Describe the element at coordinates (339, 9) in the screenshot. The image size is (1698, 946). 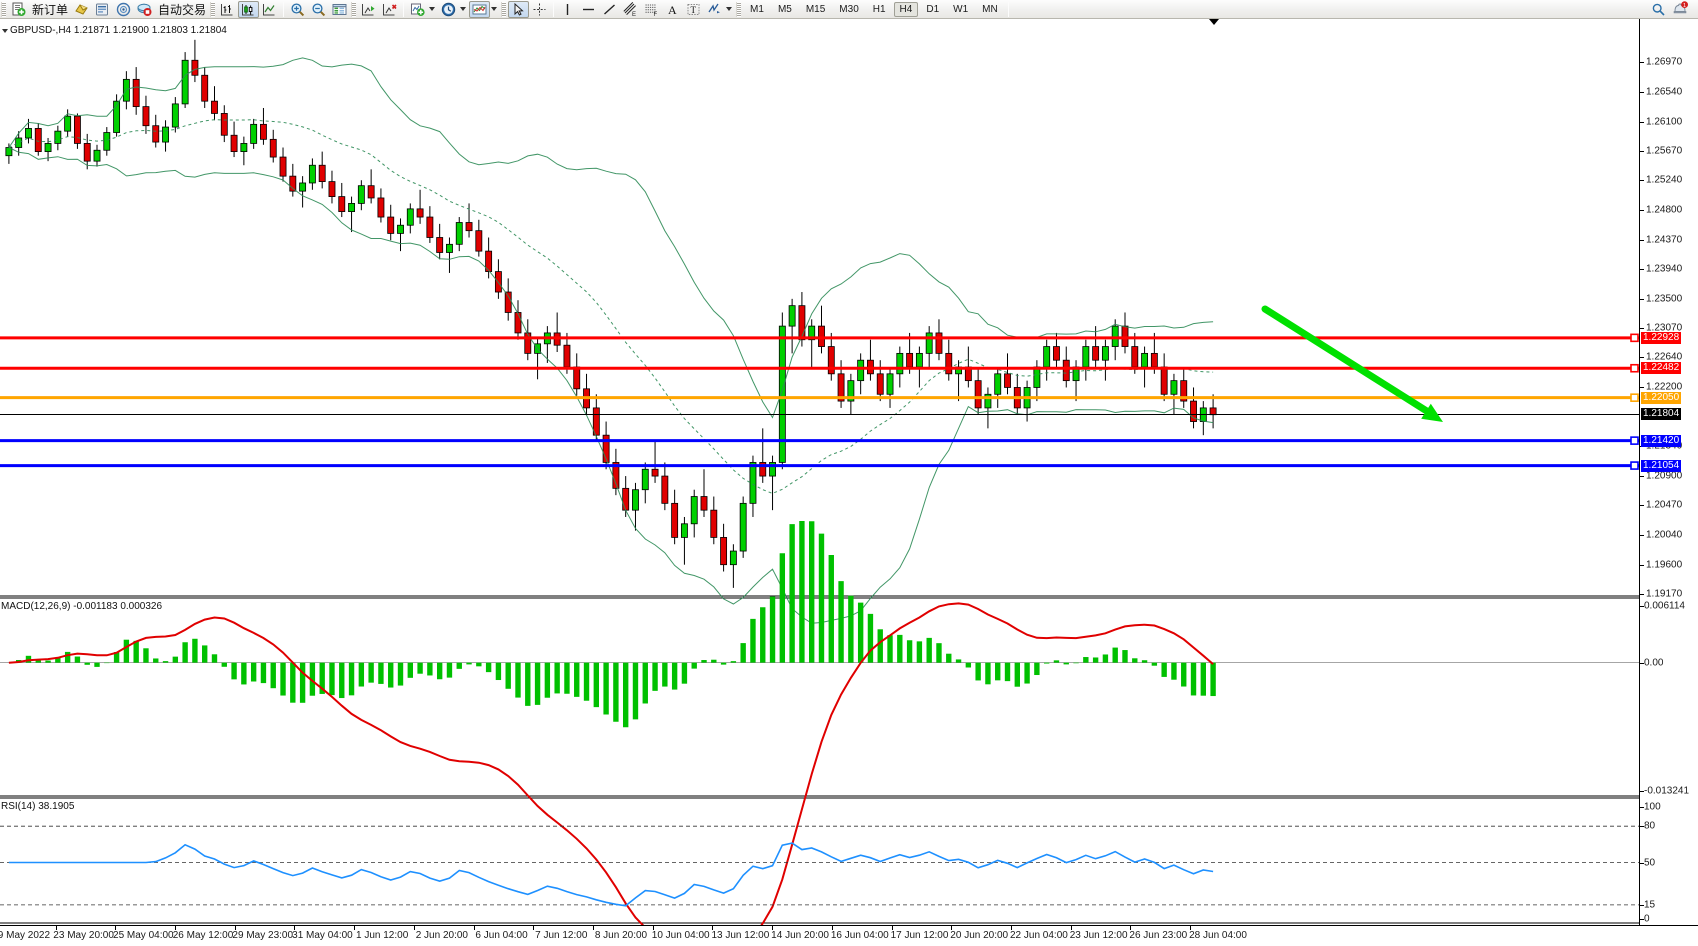
I see `data-window-icon` at that location.